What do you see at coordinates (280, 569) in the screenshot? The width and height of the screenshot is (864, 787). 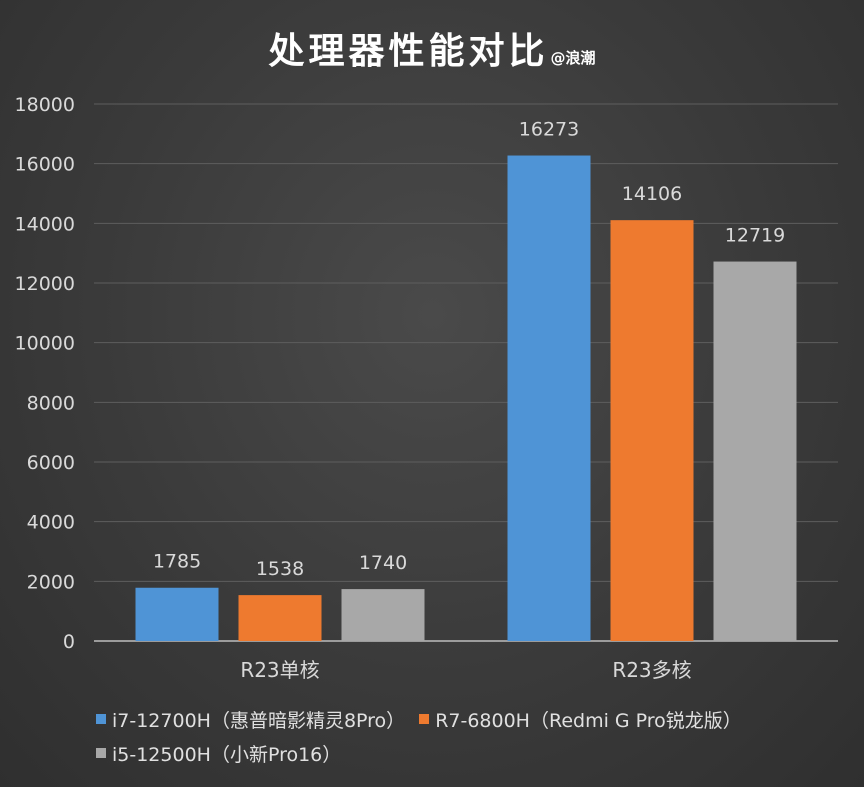 I see `data-label: 1538` at bounding box center [280, 569].